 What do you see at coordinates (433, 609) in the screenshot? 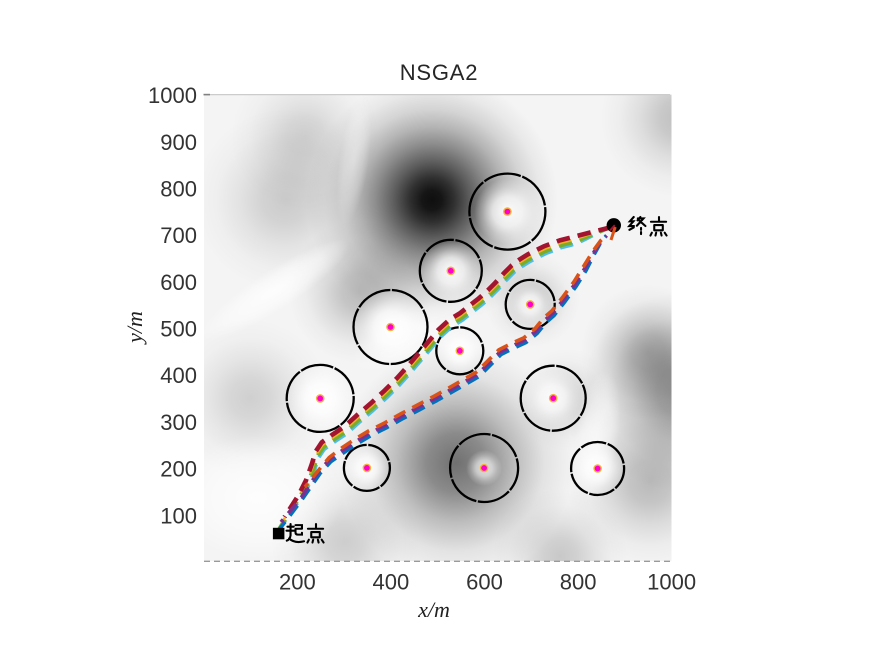
I see `svg-text: x/m` at bounding box center [433, 609].